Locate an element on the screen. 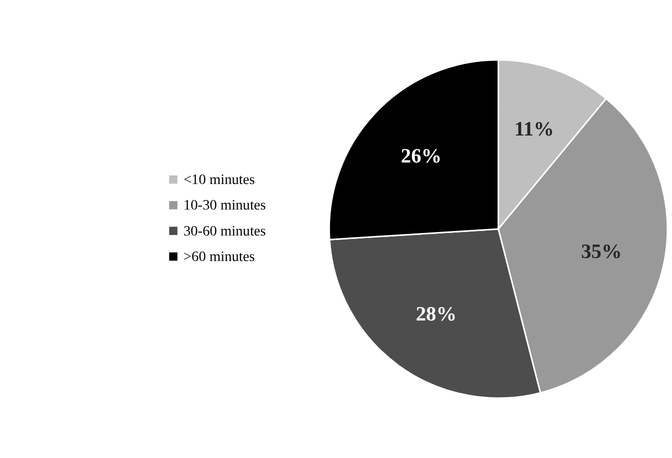  legend-label: 10-30 minutes is located at coordinates (224, 206).